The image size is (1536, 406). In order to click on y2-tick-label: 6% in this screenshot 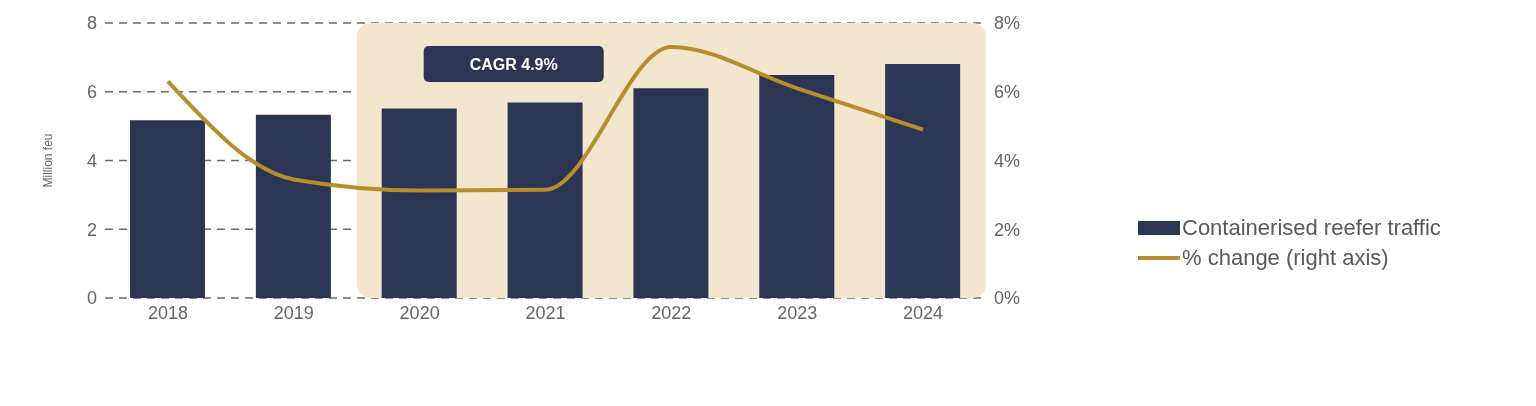, I will do `click(1007, 92)`.